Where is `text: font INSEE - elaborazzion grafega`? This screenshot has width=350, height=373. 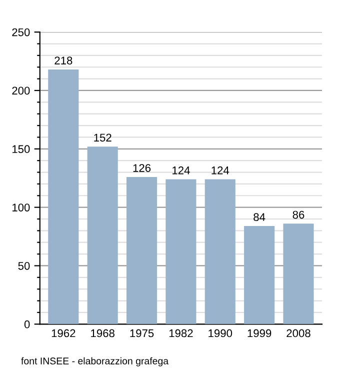 text: font INSEE - elaborazzion grafega is located at coordinates (95, 361).